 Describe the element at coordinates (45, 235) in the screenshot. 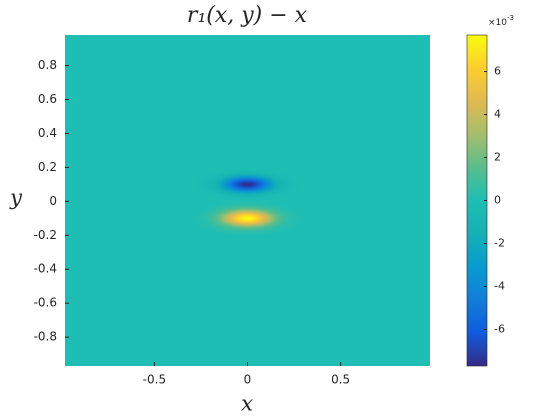

I see `y-tick-label: -0.2` at that location.